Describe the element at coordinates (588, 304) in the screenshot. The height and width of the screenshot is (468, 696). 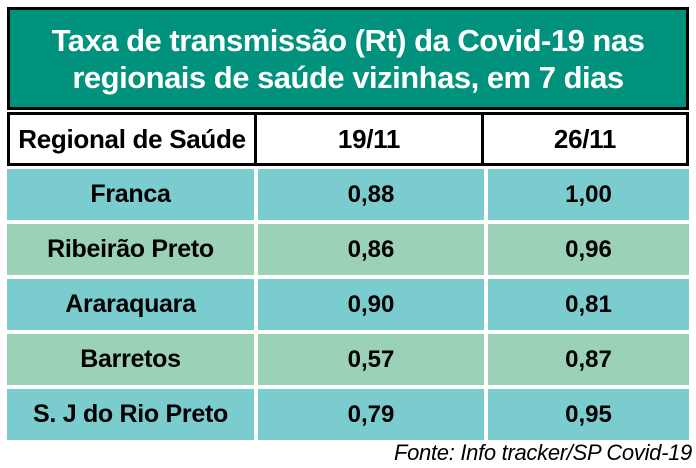
I see `table-cell-rt-26-11: 0,81` at that location.